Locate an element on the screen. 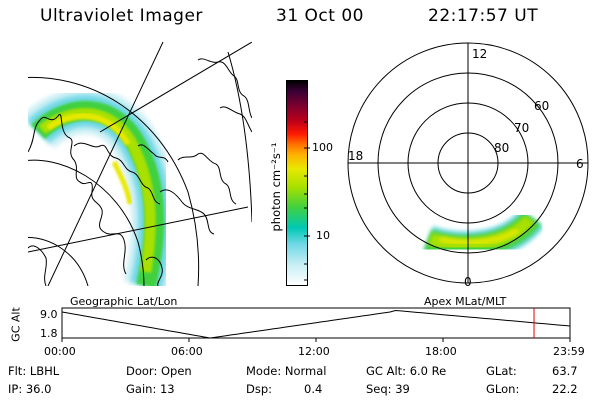 The width and height of the screenshot is (600, 400). seq-info: Seq: 39 is located at coordinates (388, 389).